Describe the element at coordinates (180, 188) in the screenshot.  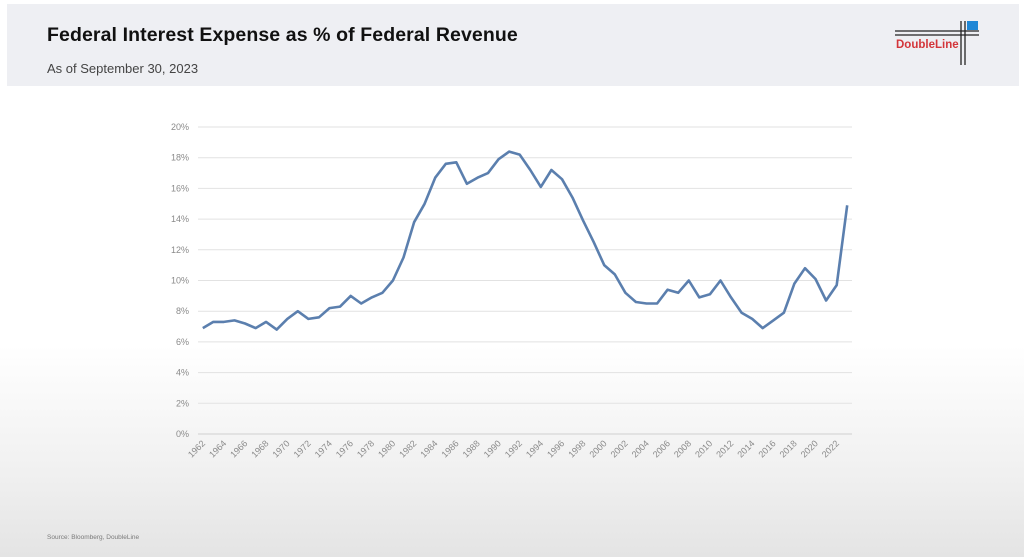
I see `y-tick-label: 16%` at that location.